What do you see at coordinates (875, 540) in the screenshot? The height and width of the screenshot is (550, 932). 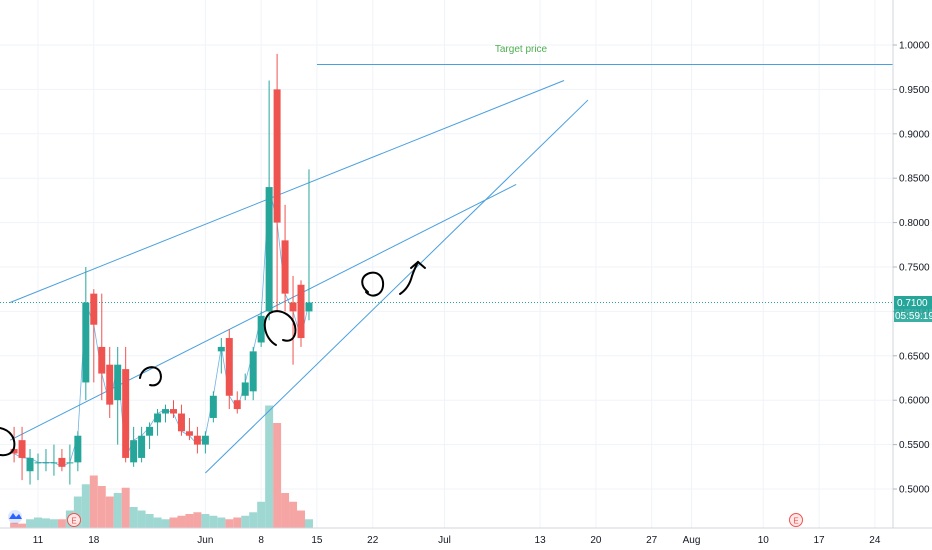 I see `x-tick-label: 24` at bounding box center [875, 540].